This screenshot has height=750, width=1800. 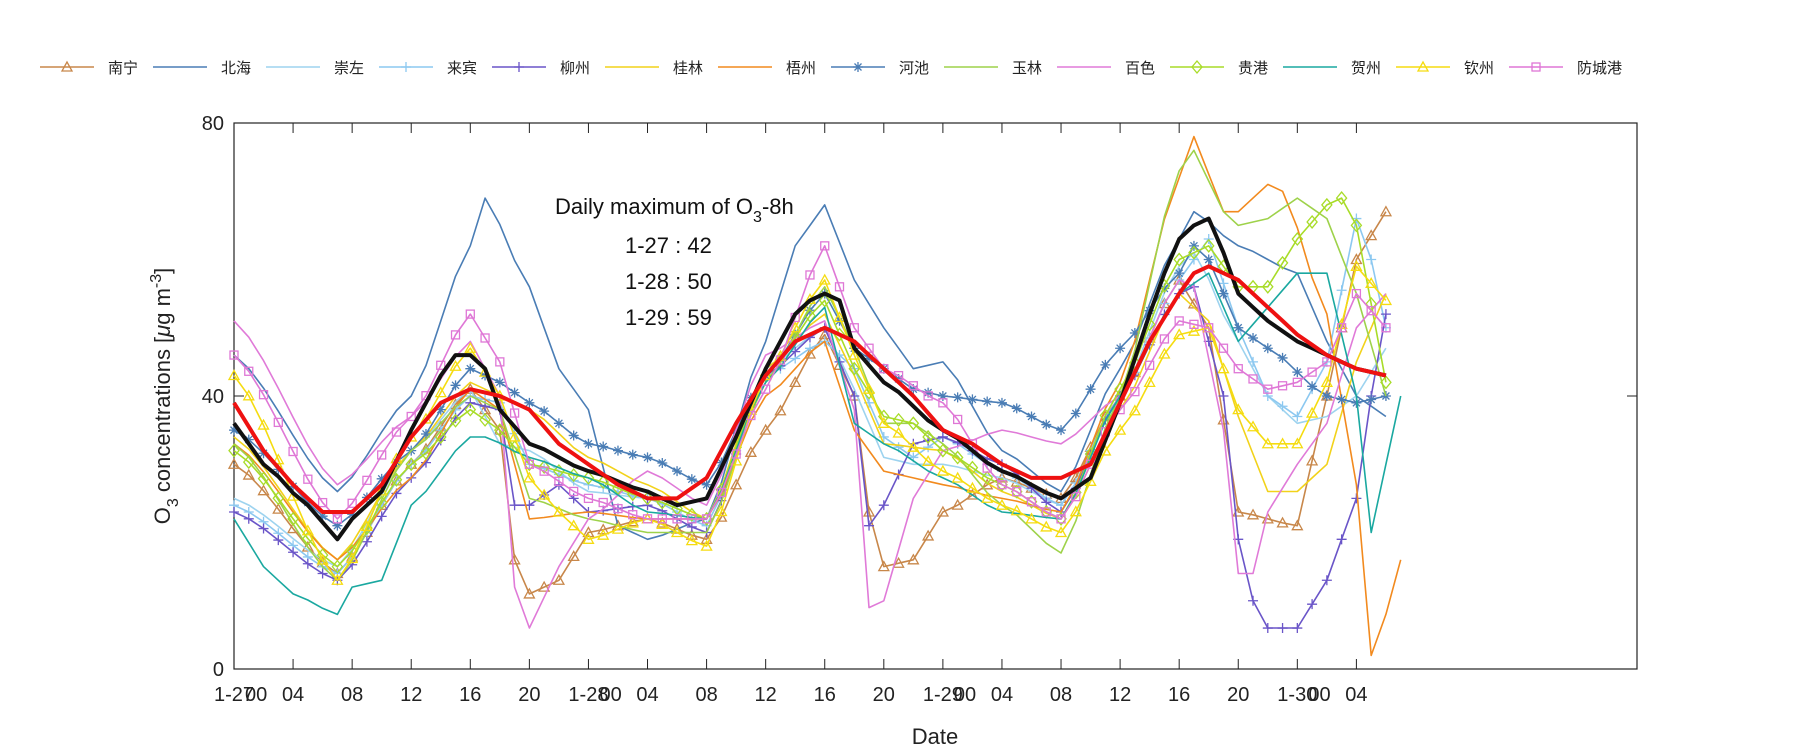 I want to click on legend-item: 桂林, so click(x=654, y=68).